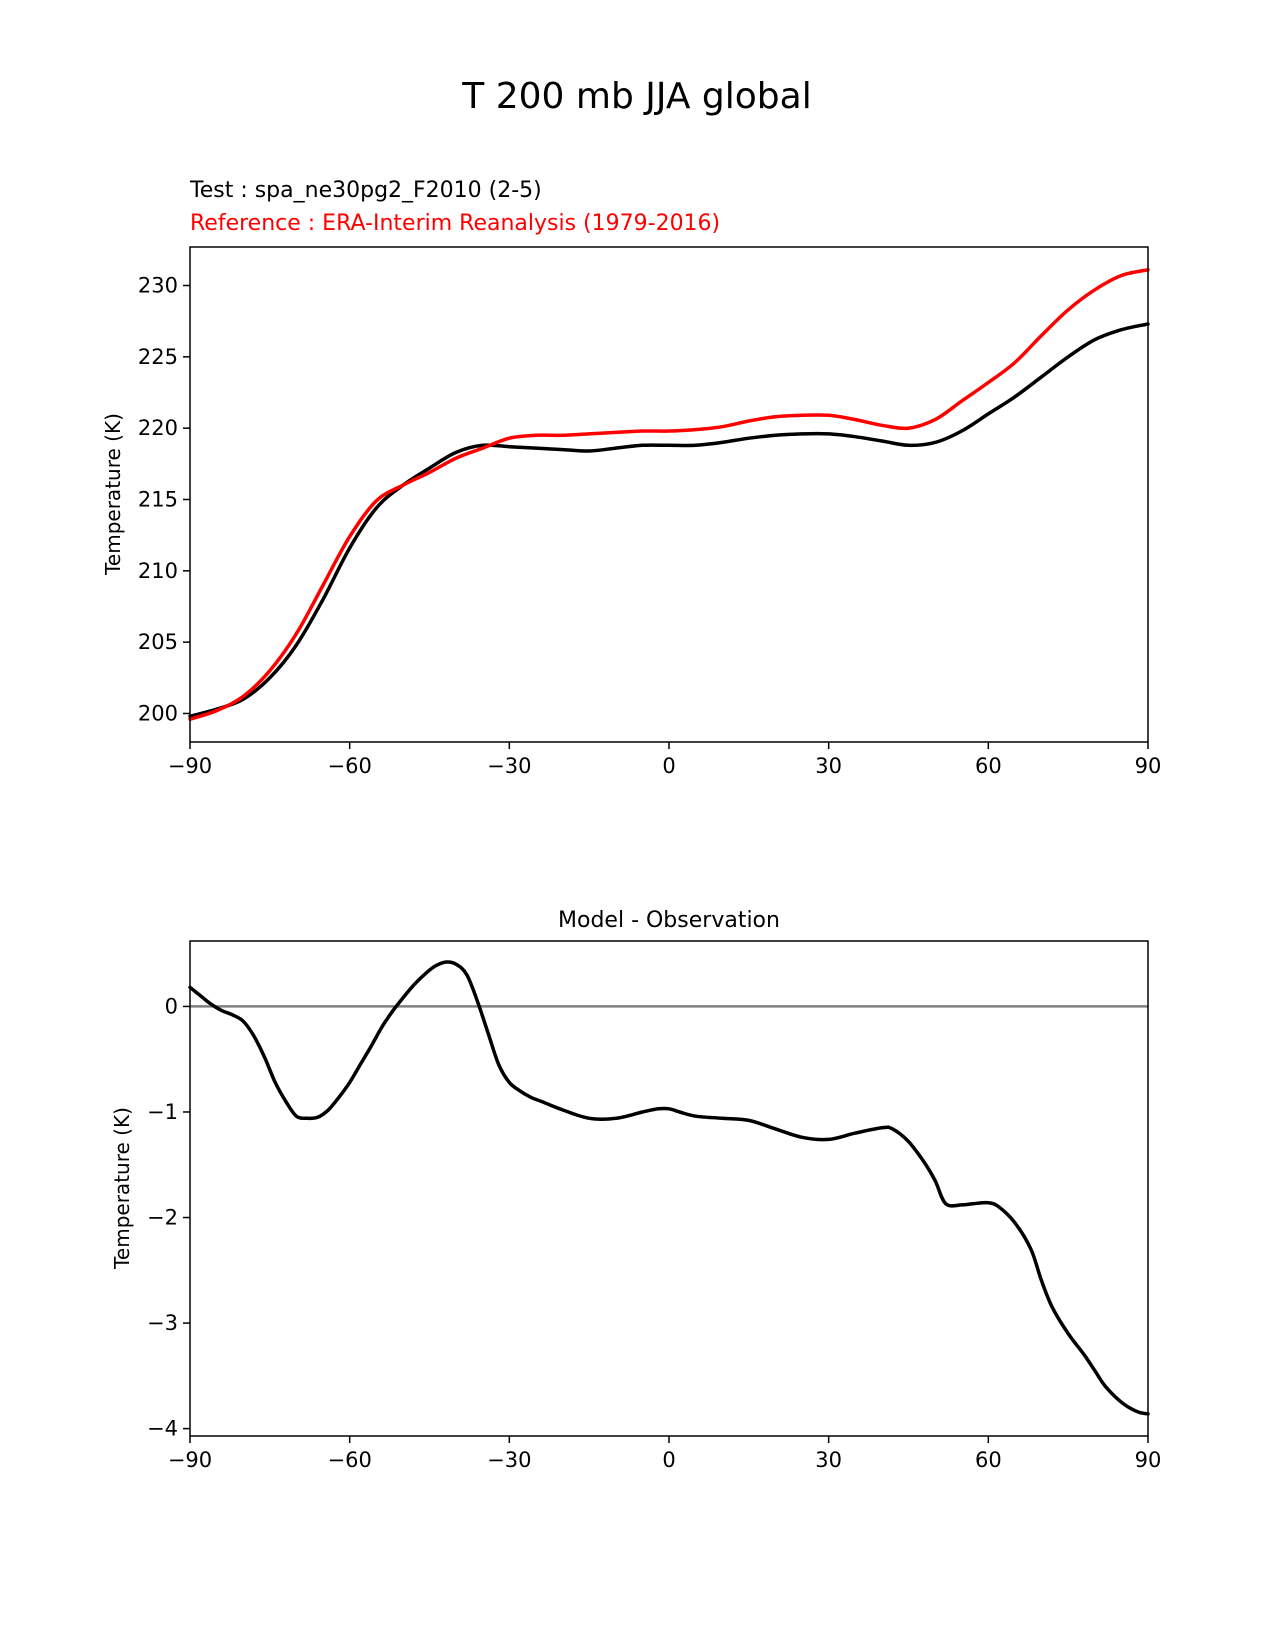 The width and height of the screenshot is (1275, 1650). What do you see at coordinates (190, 766) in the screenshot?
I see `top-xtick-label: −90` at bounding box center [190, 766].